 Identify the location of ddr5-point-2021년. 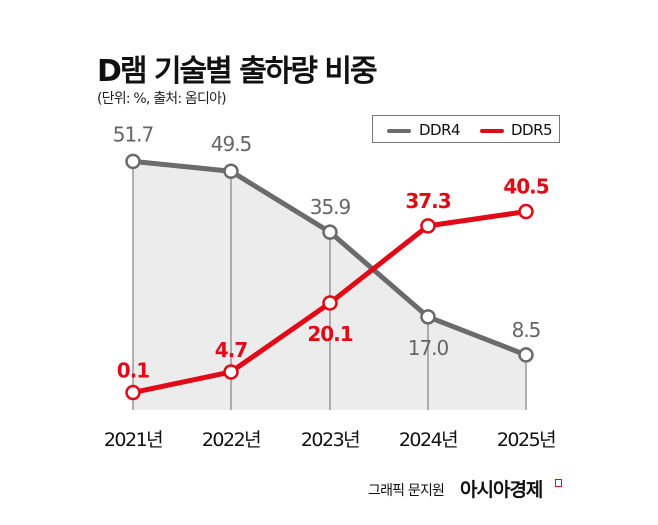
(133, 392).